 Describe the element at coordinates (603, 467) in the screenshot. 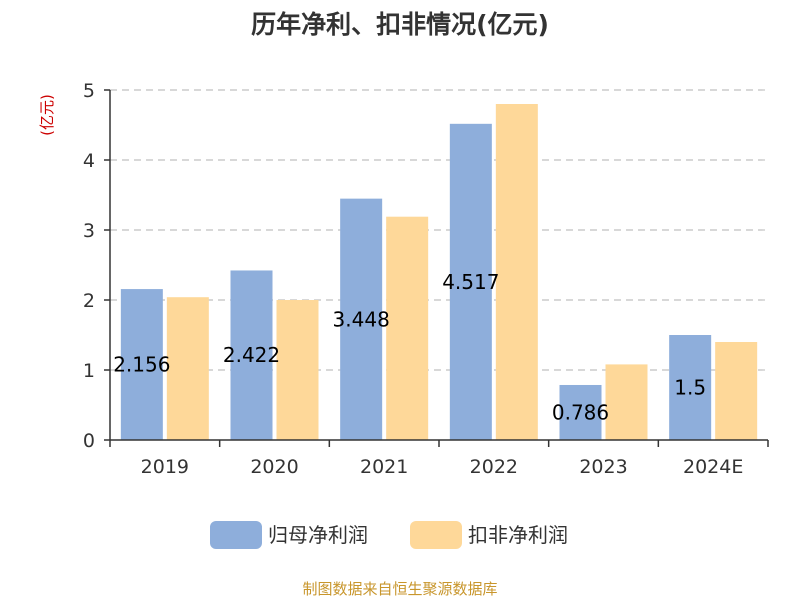

I see `x-tick-label: 2023` at that location.